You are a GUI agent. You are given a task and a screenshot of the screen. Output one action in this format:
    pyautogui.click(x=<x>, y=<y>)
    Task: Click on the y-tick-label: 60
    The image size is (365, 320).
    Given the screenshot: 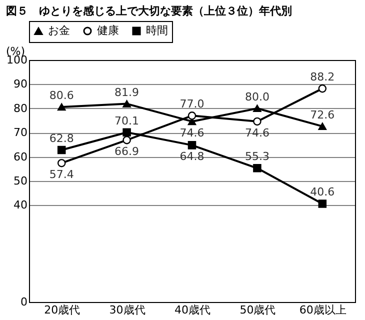 What is the action you would take?
    pyautogui.click(x=21, y=157)
    